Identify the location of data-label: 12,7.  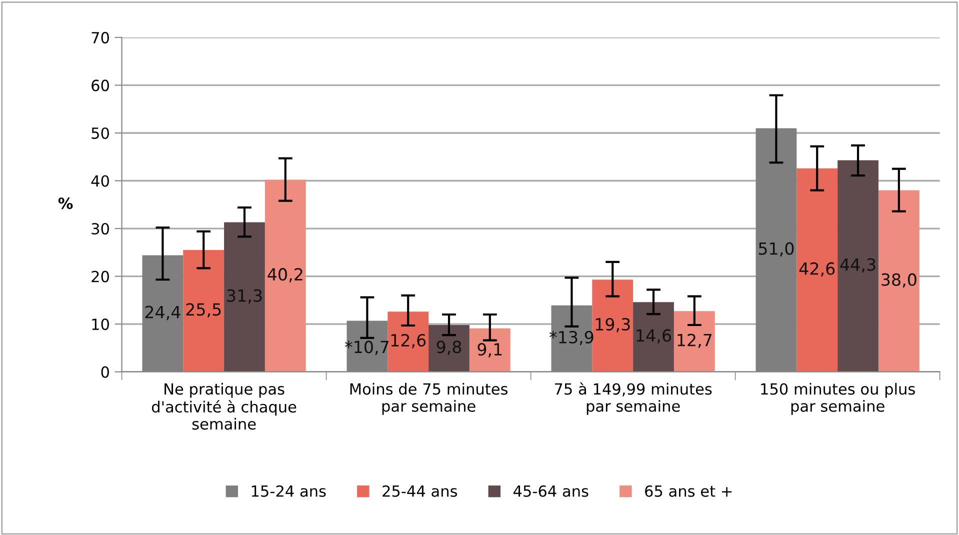
(695, 341).